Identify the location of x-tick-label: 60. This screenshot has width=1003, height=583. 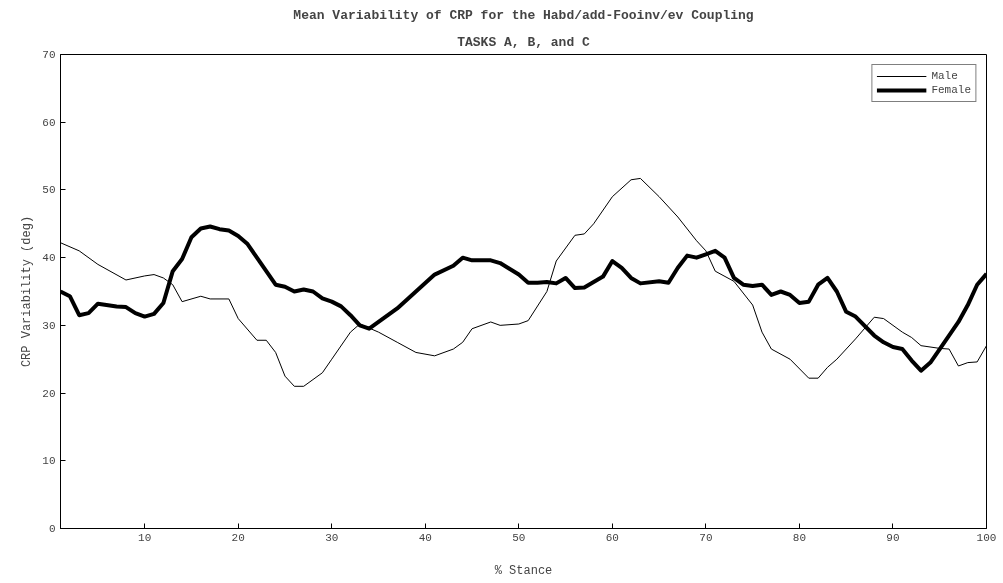
(612, 537).